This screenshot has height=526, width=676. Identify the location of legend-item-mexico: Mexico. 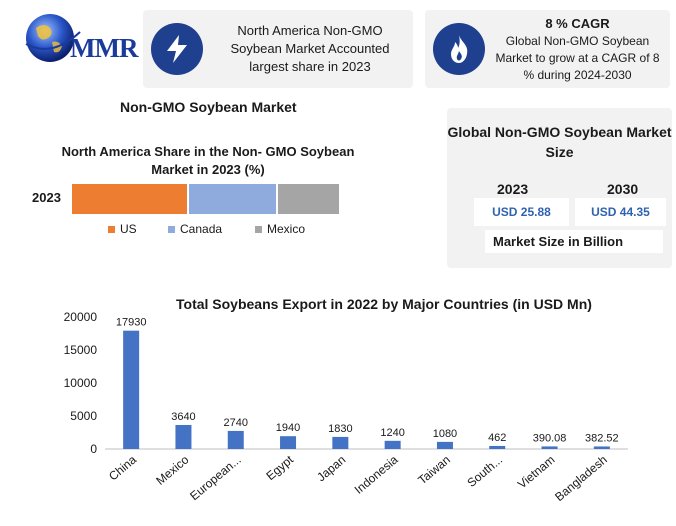
(280, 229).